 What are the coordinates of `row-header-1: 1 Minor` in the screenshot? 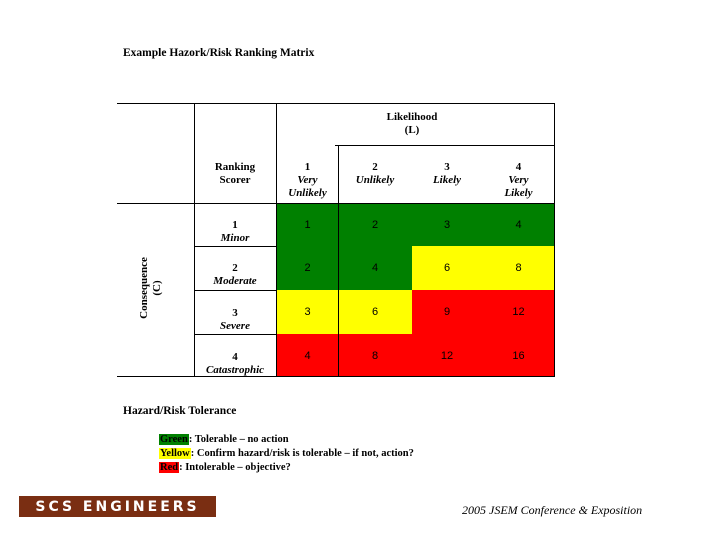 It's located at (235, 231).